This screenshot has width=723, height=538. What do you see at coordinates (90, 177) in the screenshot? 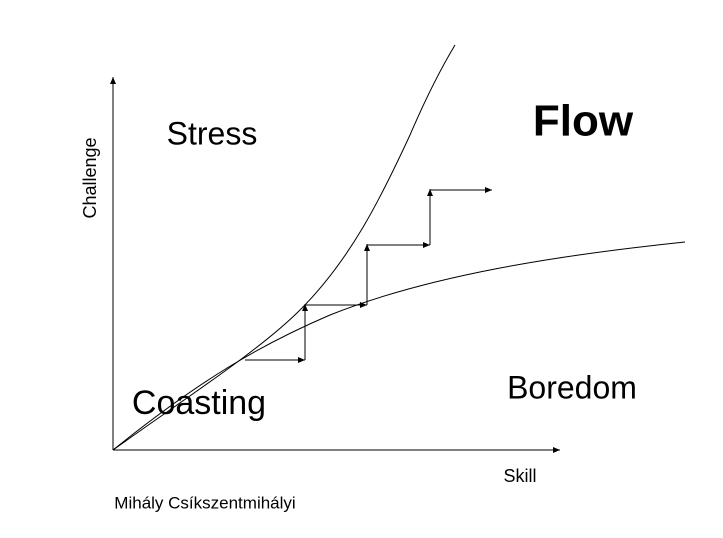
I see `y-axis-label: Challenge` at bounding box center [90, 177].